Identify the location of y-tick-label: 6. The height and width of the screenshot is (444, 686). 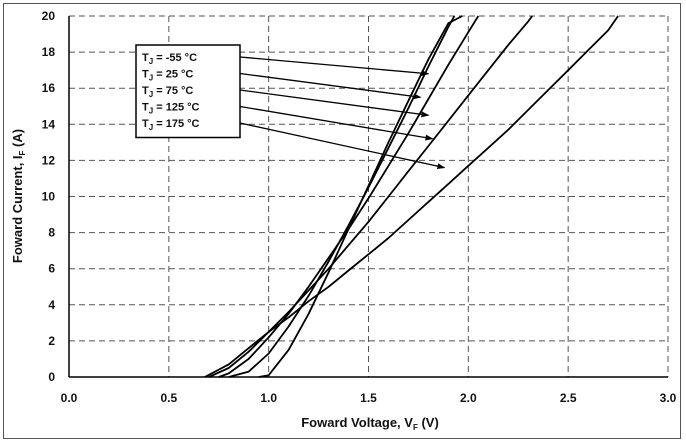
(51, 269).